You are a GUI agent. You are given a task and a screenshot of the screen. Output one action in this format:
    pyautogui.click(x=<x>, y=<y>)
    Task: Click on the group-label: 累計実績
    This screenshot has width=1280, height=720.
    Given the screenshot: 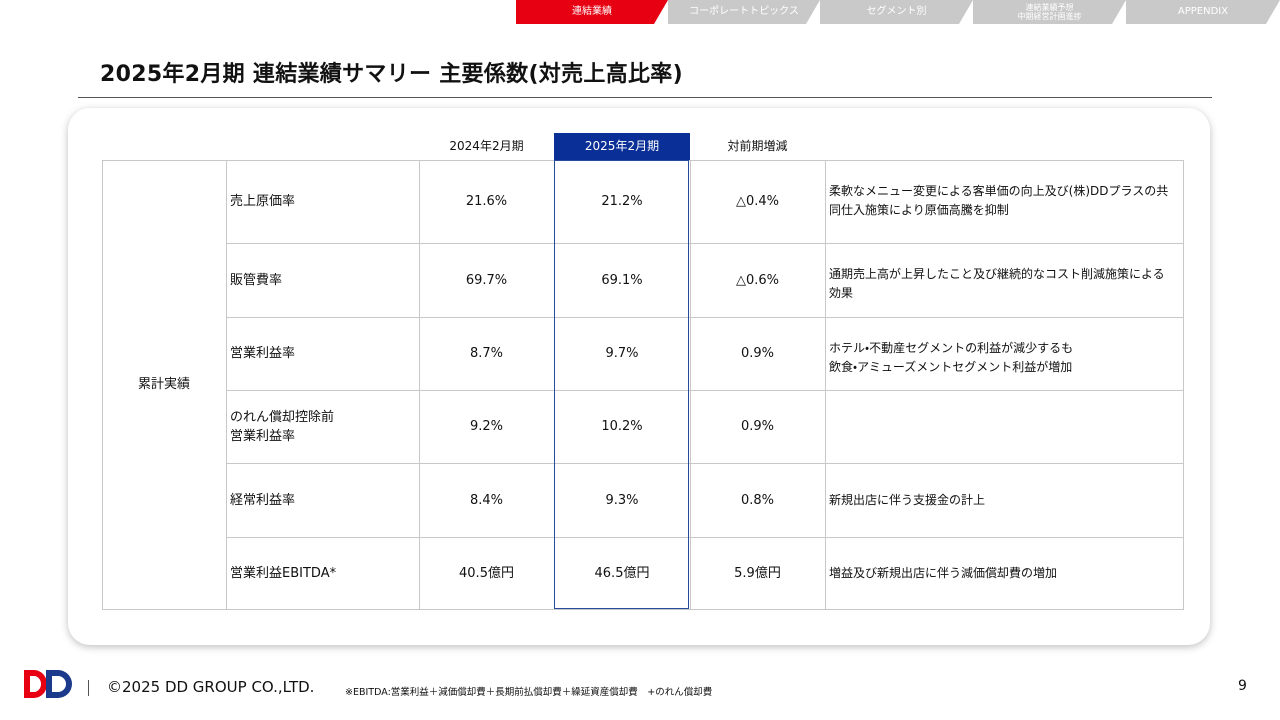 What is the action you would take?
    pyautogui.click(x=163, y=384)
    